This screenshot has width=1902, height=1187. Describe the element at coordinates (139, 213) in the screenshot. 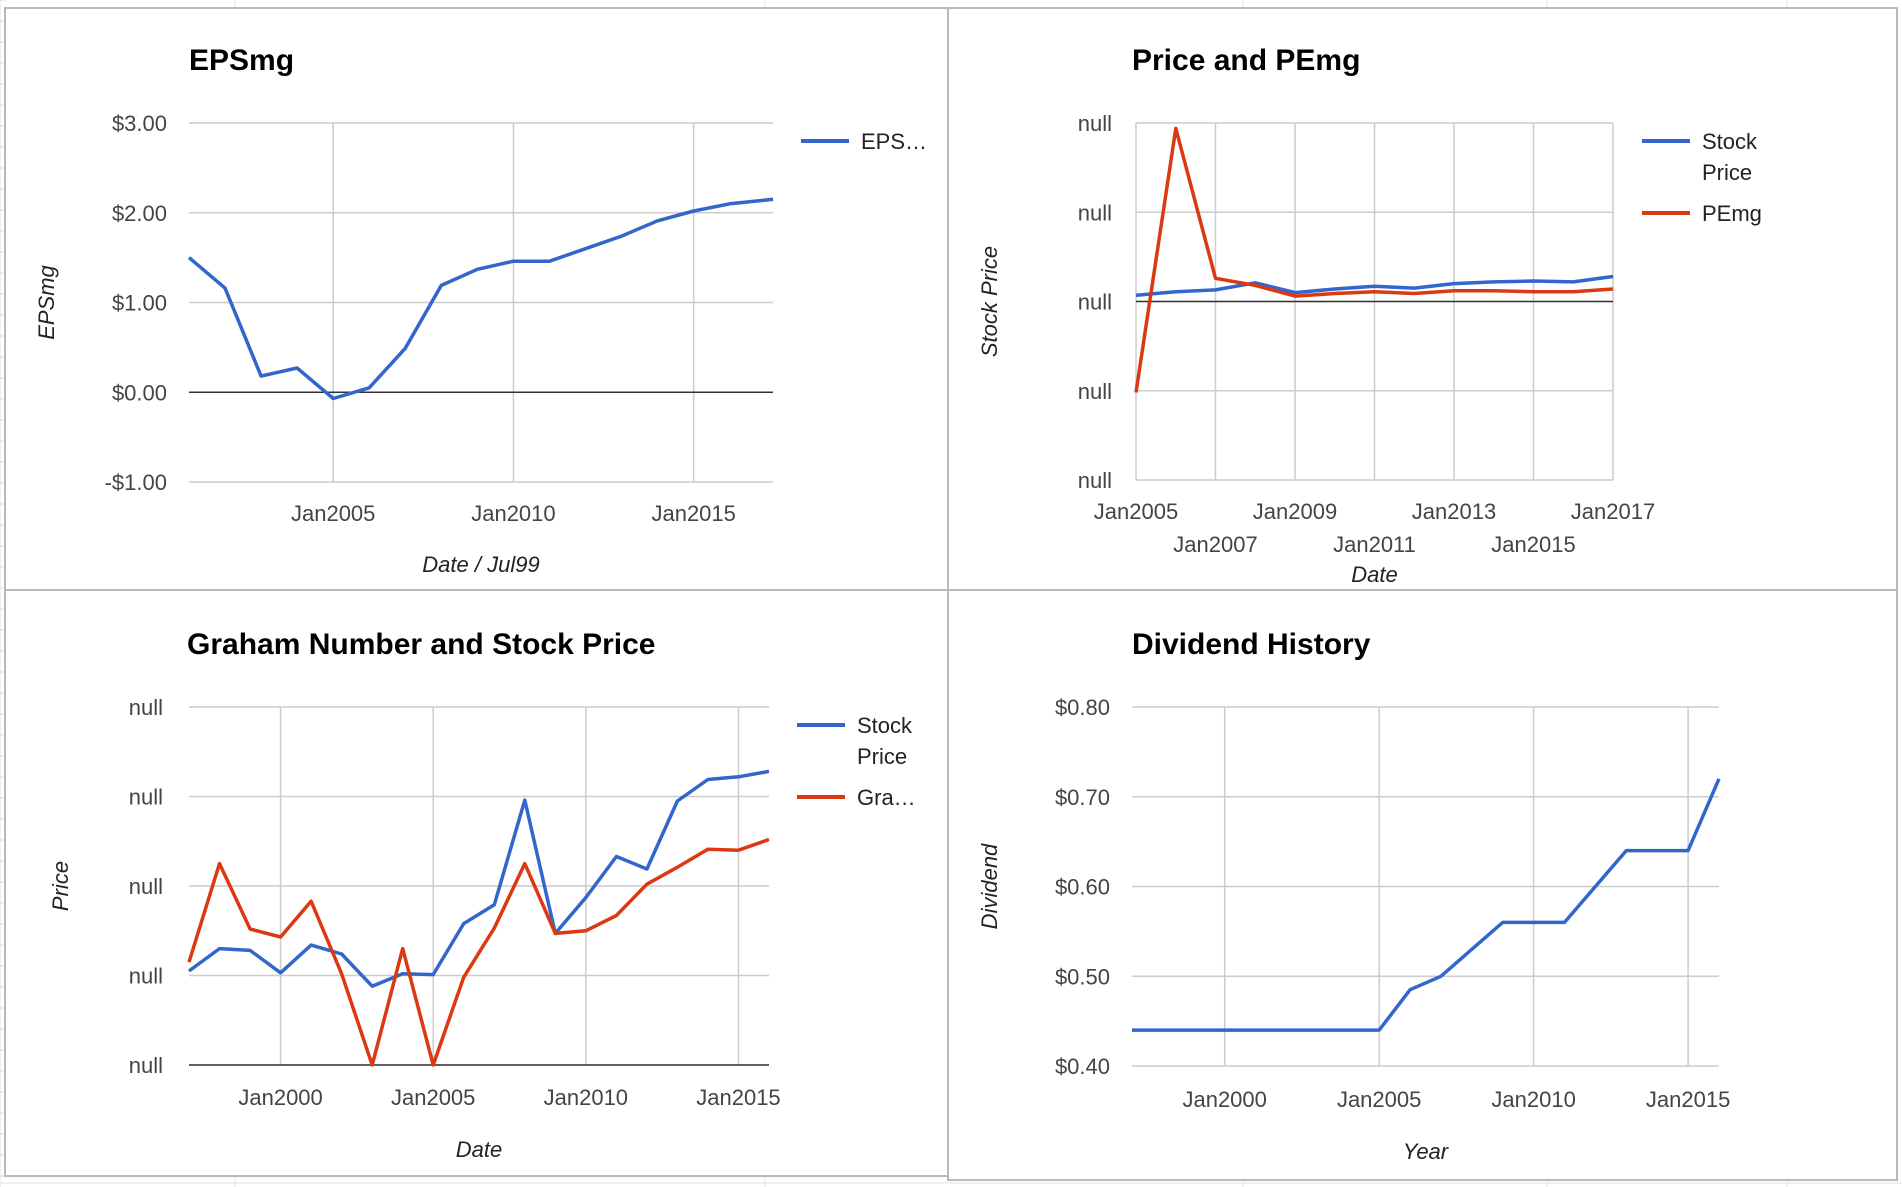

I see `y-tick-label: $2.00` at that location.